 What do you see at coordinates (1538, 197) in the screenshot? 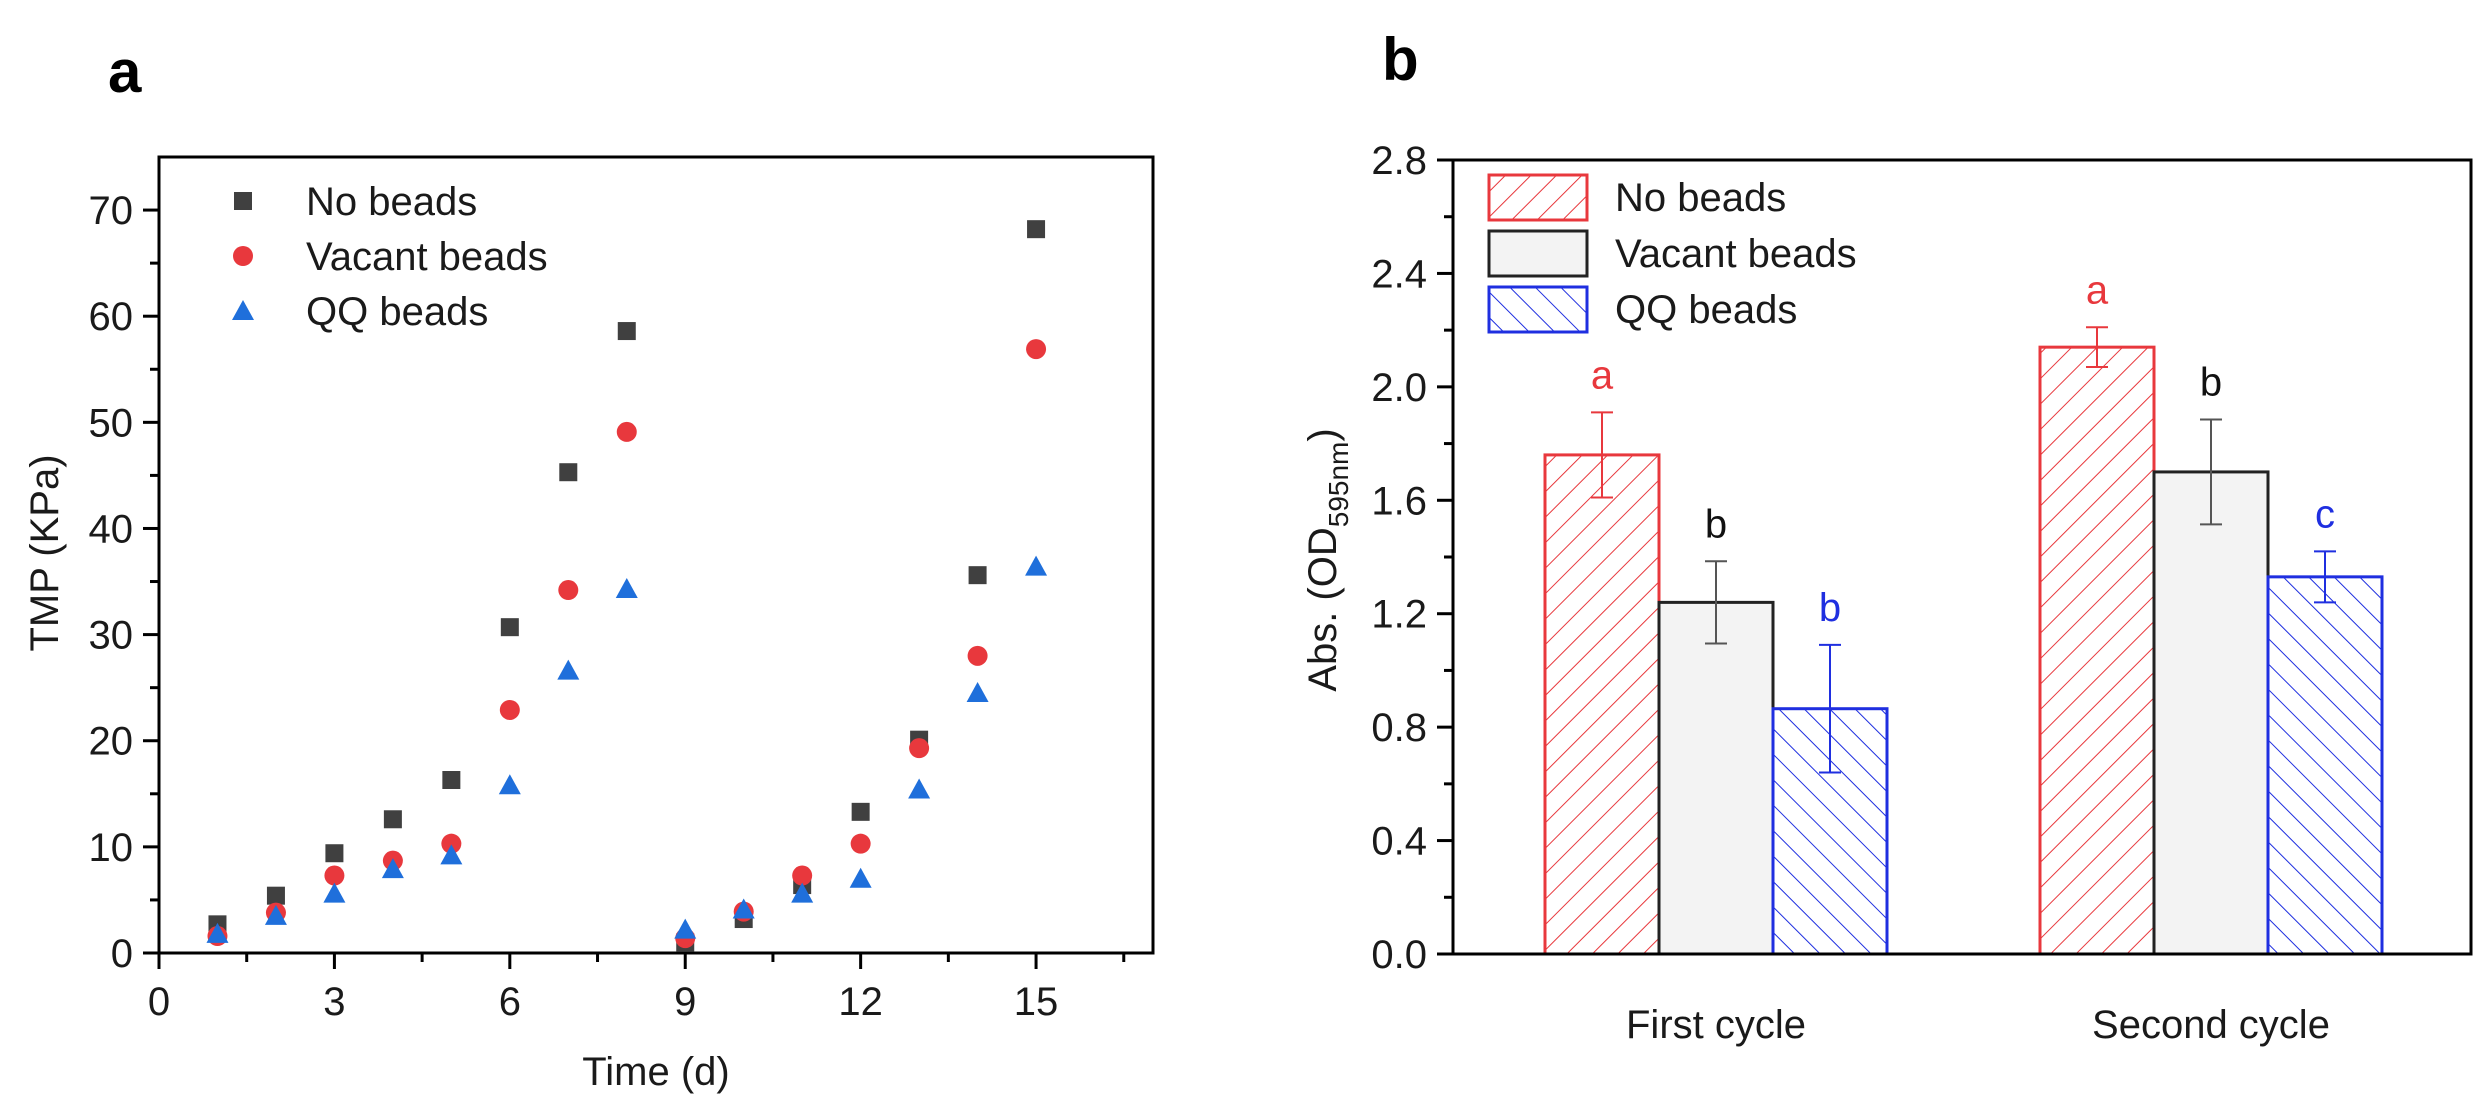
I see `panel-b-legend-swatch-no-beads` at bounding box center [1538, 197].